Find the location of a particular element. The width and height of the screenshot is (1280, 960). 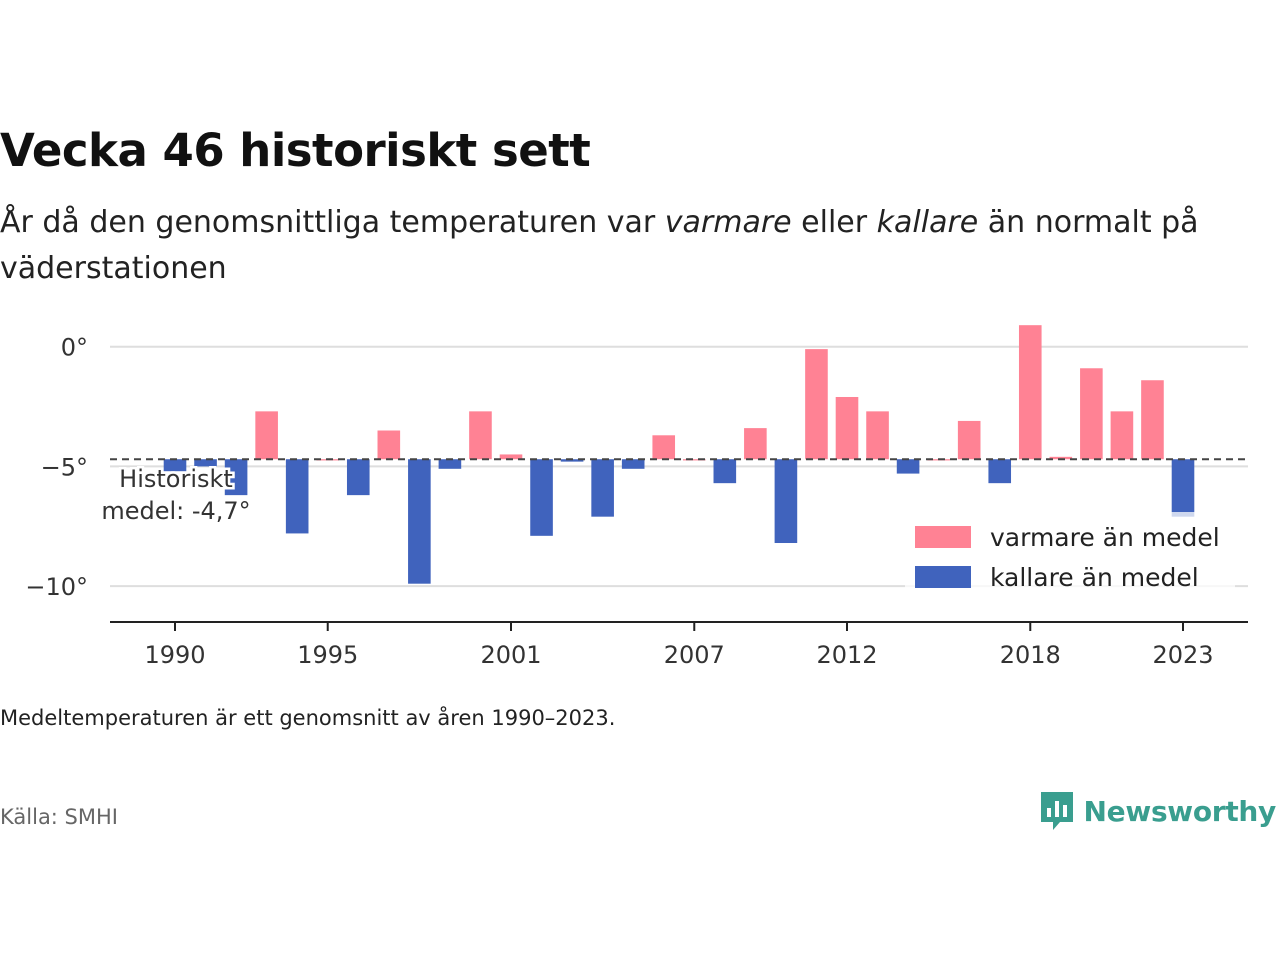

baseline-label: Historiskt is located at coordinates (176, 479).